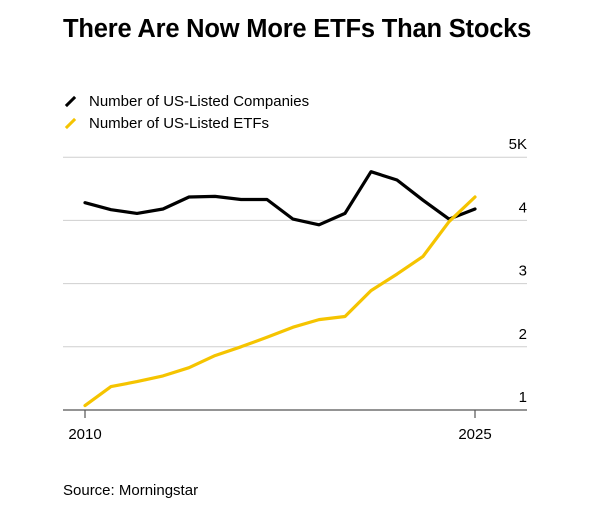 Image resolution: width=591 pixels, height=505 pixels. I want to click on y-tick-label-1: 1, so click(523, 397).